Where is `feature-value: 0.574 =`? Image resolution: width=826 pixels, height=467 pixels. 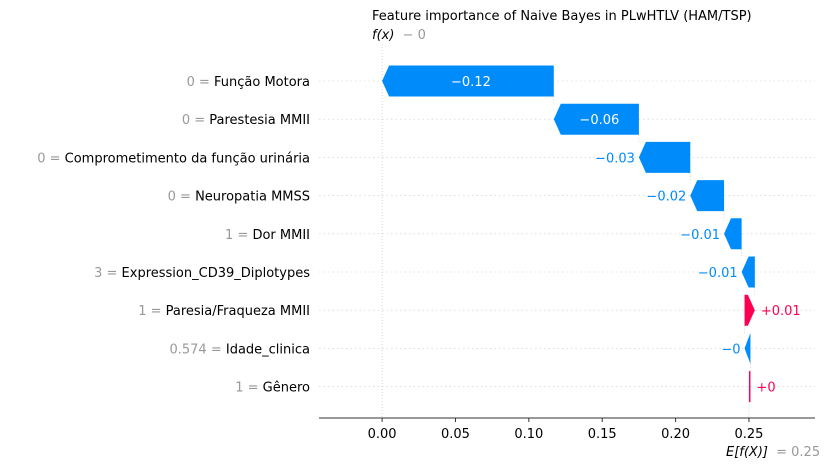 feature-value: 0.574 = is located at coordinates (197, 349).